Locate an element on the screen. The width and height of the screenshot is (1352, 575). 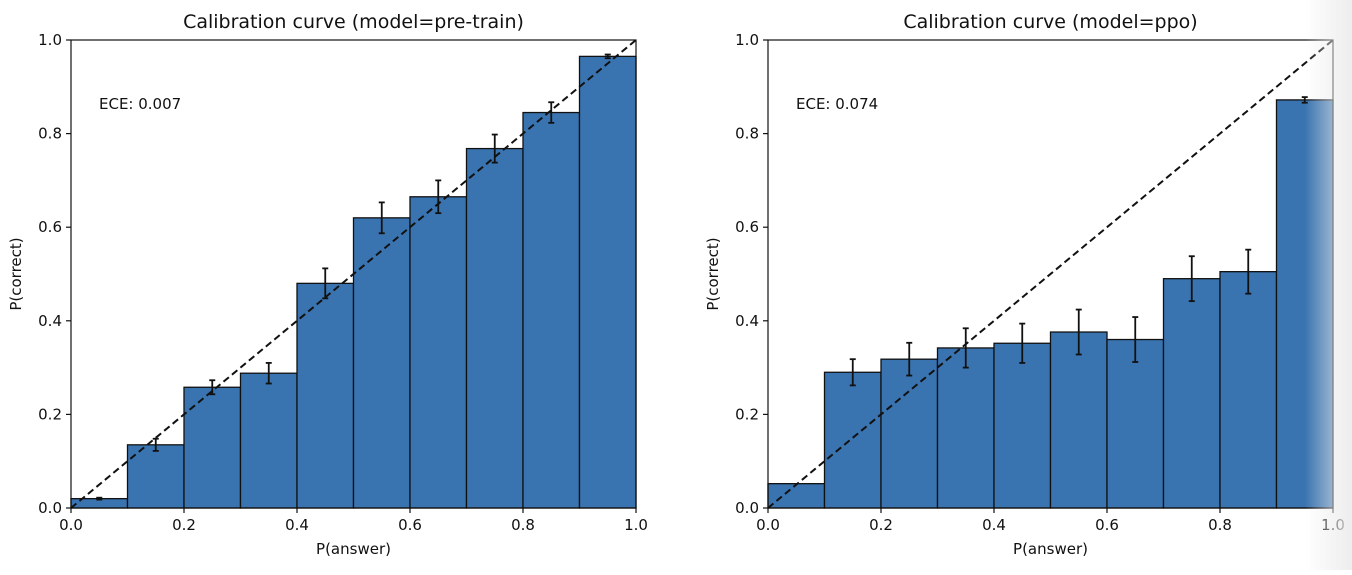
ece-annotation: ECE: 0.074 is located at coordinates (837, 104).